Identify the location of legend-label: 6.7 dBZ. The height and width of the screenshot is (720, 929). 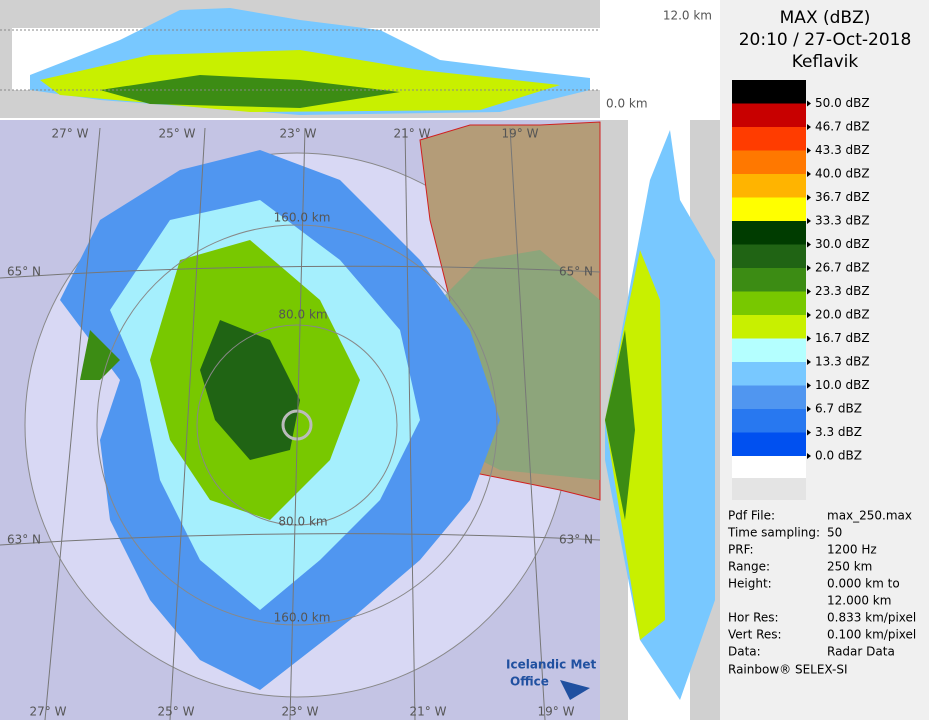
(838, 409).